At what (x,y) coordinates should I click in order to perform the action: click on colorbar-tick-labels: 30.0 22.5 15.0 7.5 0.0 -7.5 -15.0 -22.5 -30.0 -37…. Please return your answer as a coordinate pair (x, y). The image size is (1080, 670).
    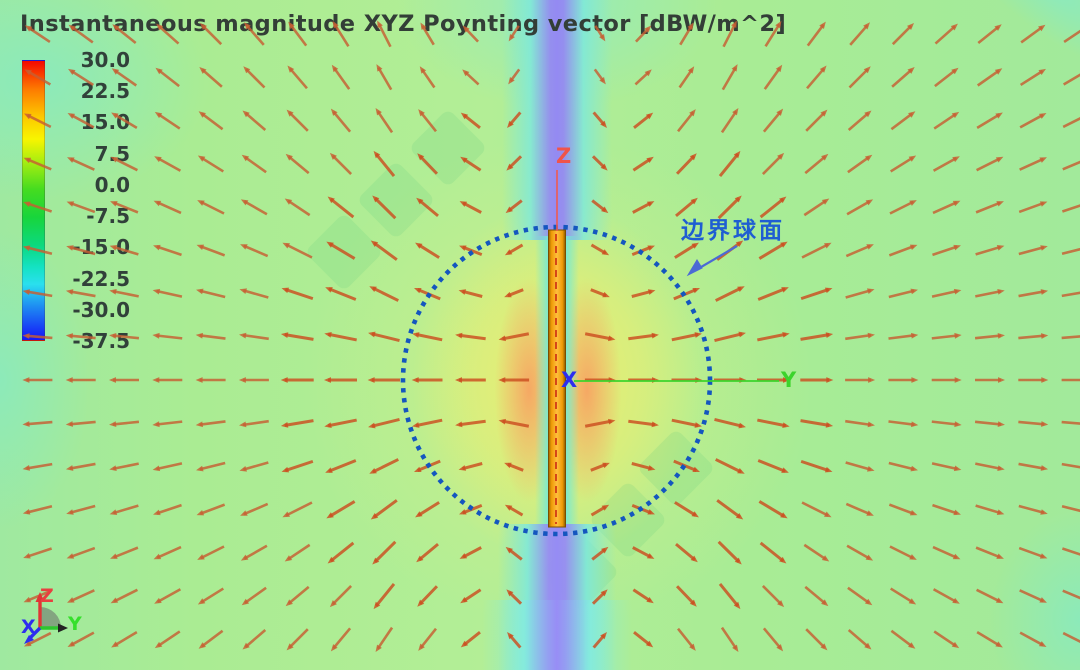
    Looking at the image, I should click on (65, 180).